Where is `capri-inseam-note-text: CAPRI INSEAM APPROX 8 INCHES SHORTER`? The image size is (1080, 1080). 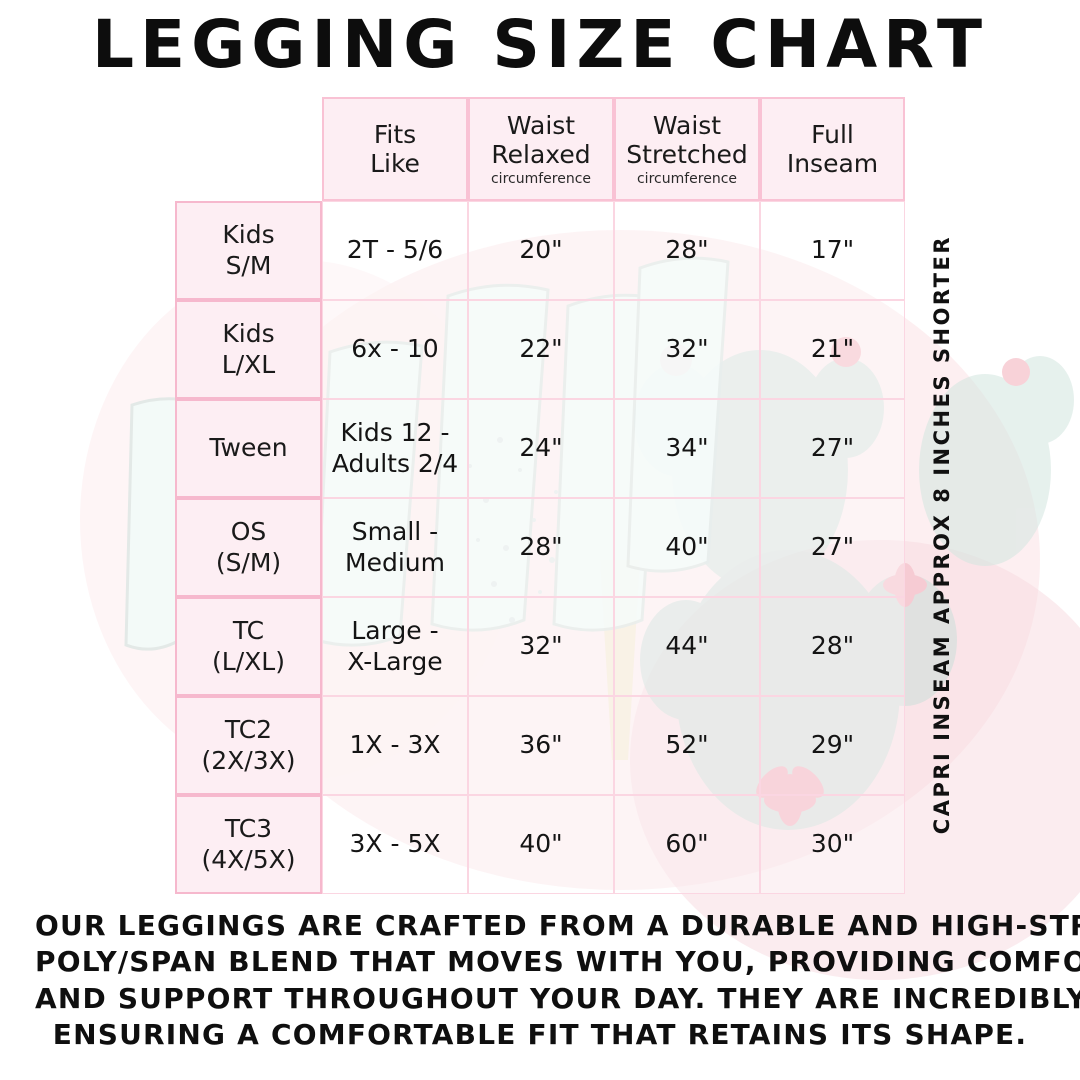 capri-inseam-note-text: CAPRI INSEAM APPROX 8 INCHES SHORTER is located at coordinates (942, 535).